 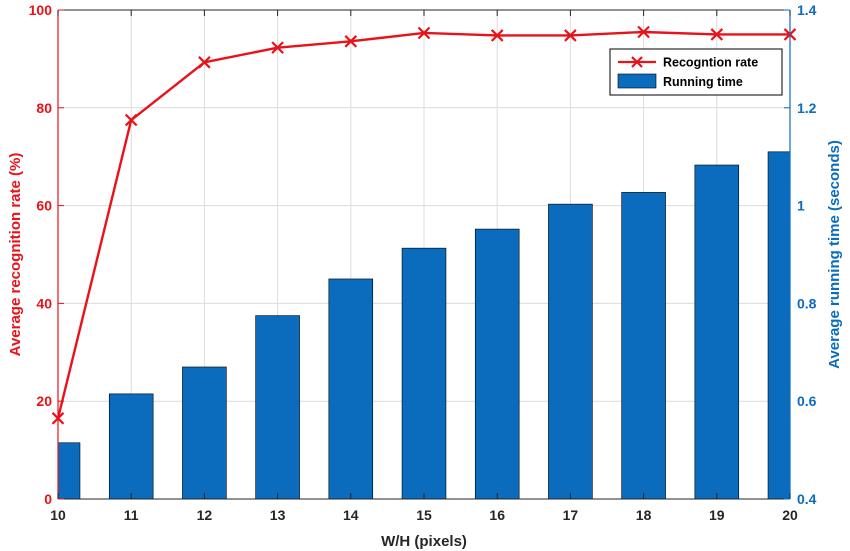 I want to click on x-axis-label: W/H (pixels), so click(x=424, y=541).